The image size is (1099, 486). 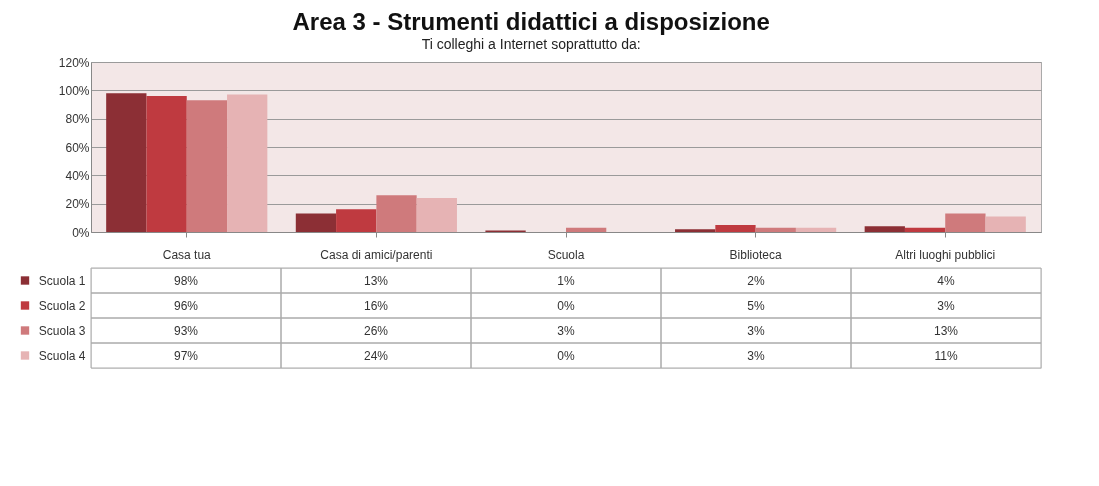 I want to click on y-tick-label: 100%, so click(x=74, y=90).